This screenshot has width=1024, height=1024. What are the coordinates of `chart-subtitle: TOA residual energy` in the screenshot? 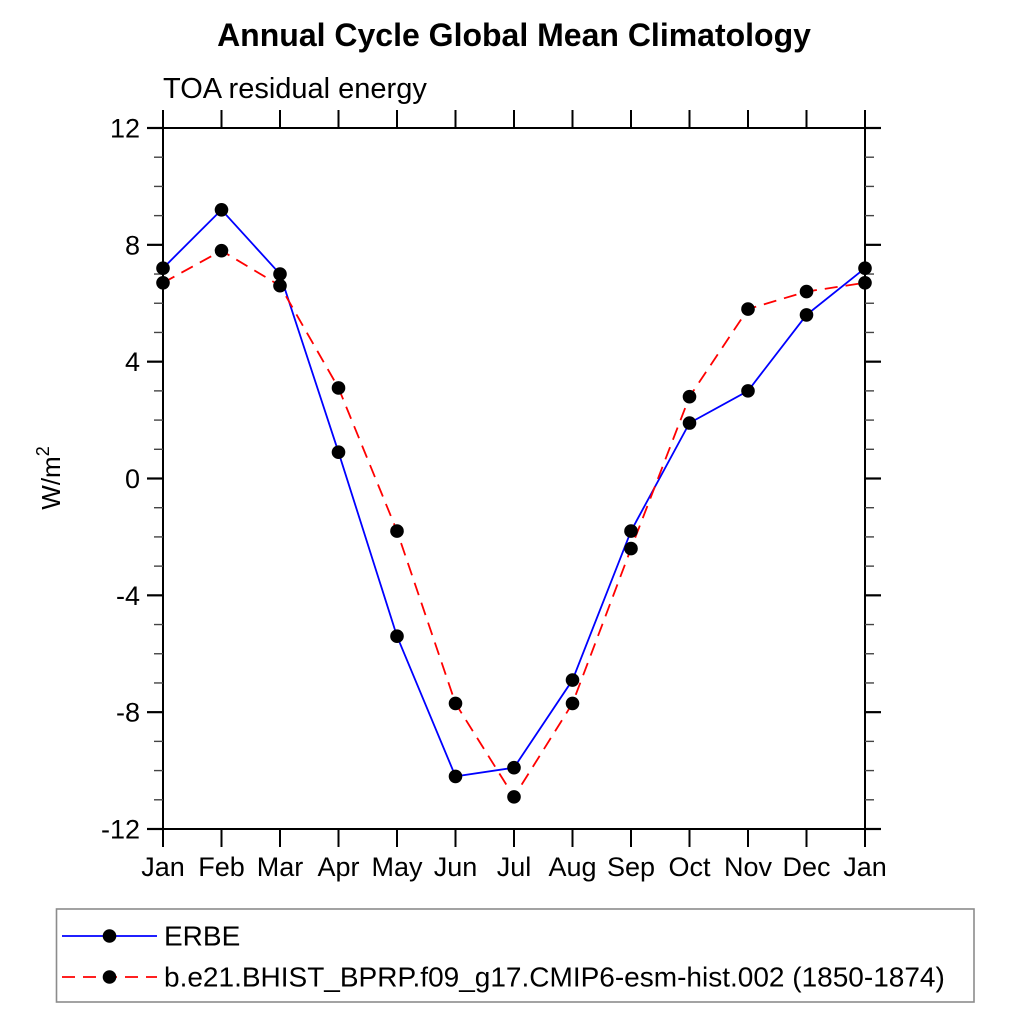 It's located at (295, 89).